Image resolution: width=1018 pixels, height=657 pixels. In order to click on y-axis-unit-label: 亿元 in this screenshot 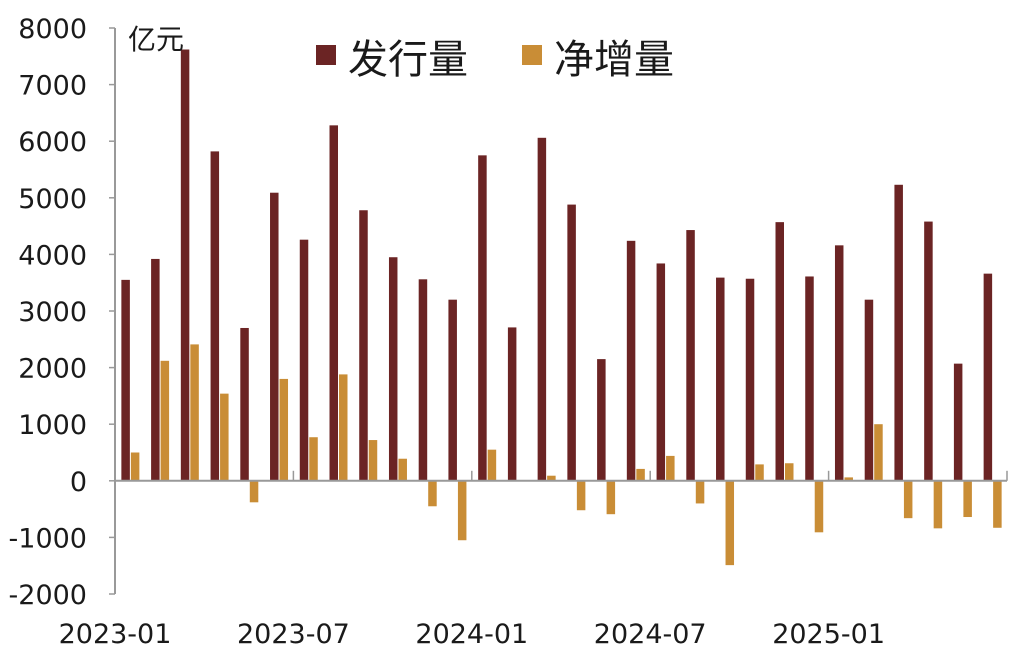, I will do `click(156, 39)`.